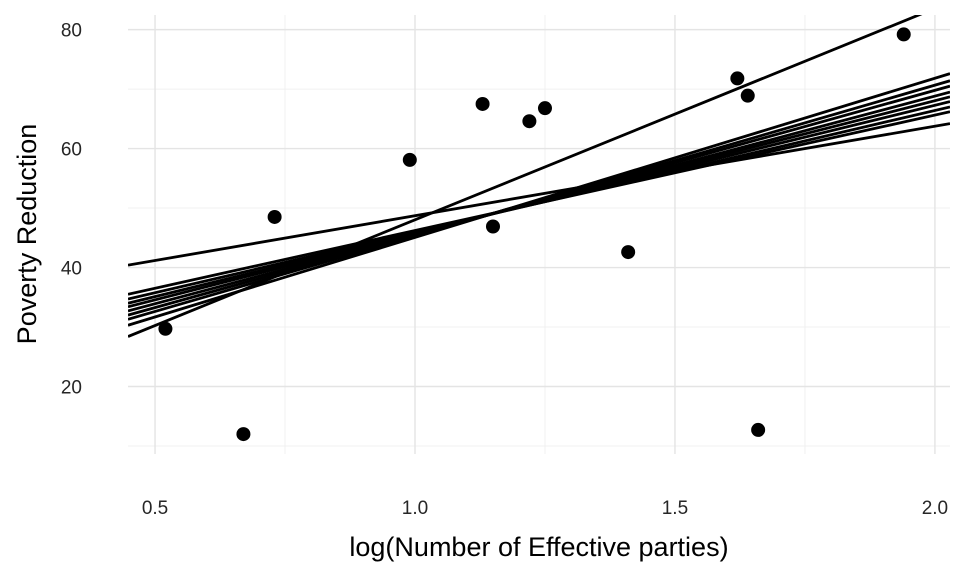 The width and height of the screenshot is (960, 576). Describe the element at coordinates (935, 508) in the screenshot. I see `x-tick-label: 2.0` at that location.